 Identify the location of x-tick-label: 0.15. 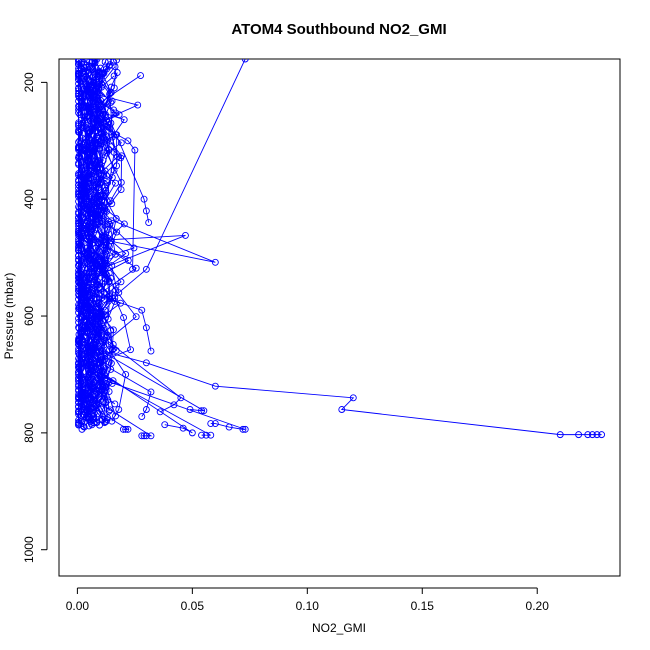
(423, 606).